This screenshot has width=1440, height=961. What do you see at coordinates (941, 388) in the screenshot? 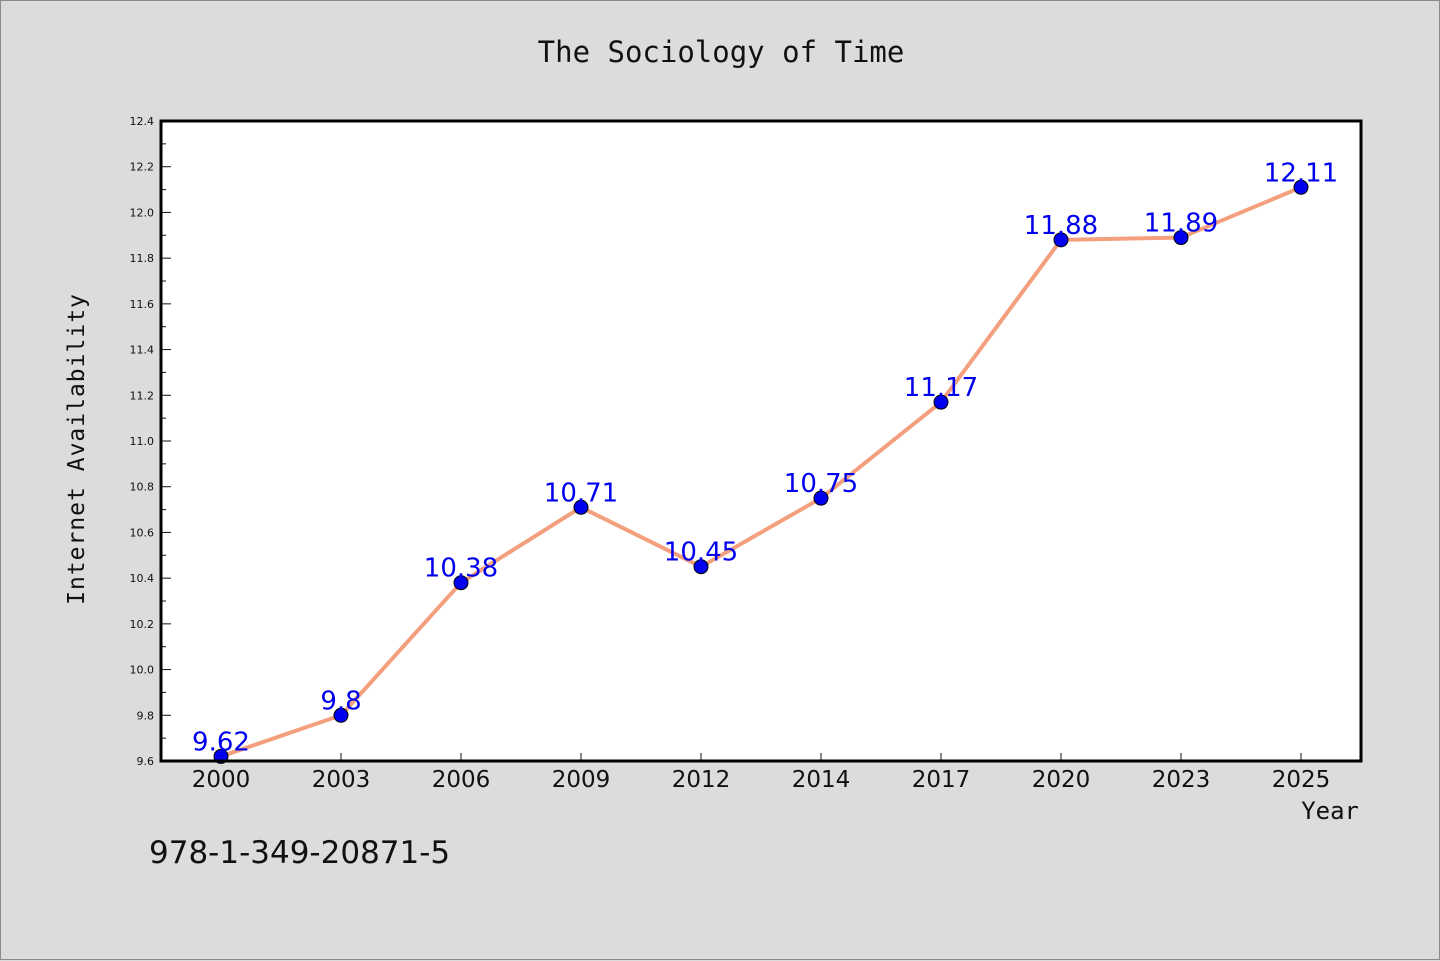
I see `data-label: 11.17` at bounding box center [941, 388].